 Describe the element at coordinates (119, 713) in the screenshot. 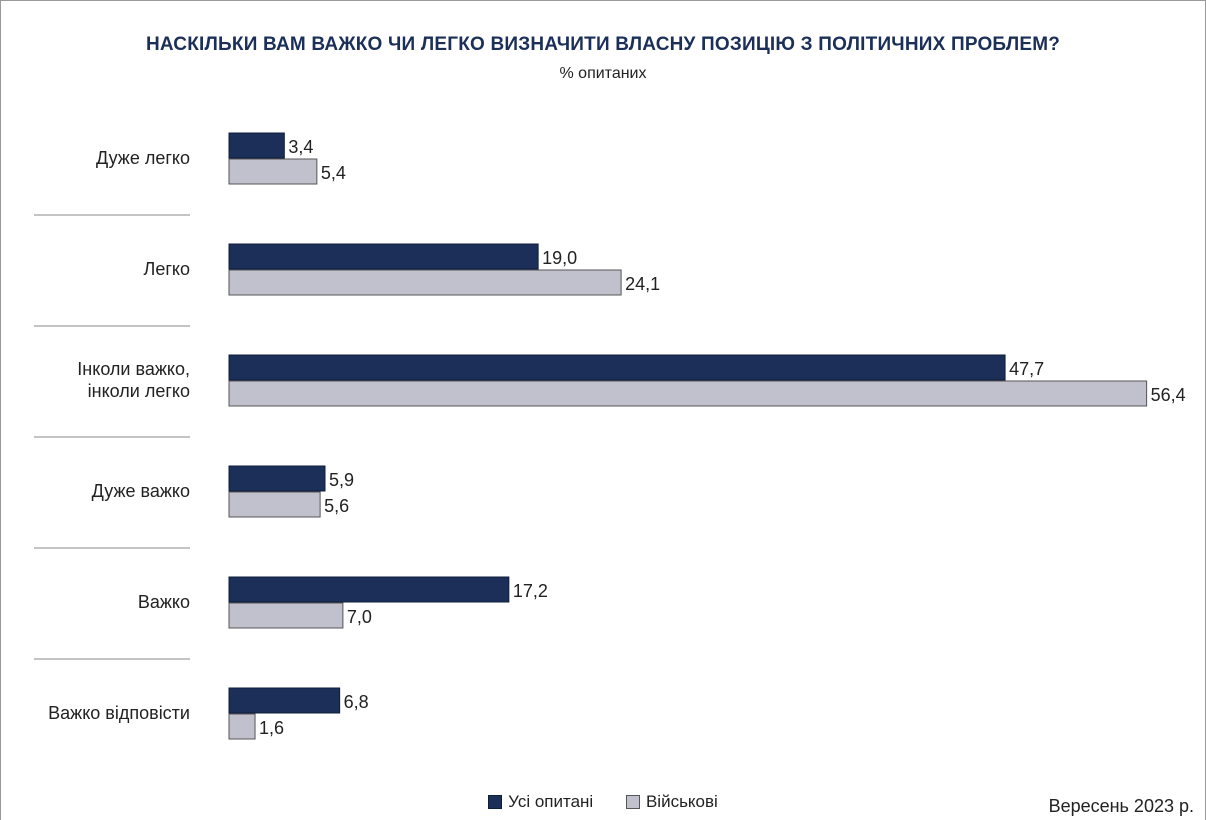

I see `category-label: Важко відповісти` at that location.